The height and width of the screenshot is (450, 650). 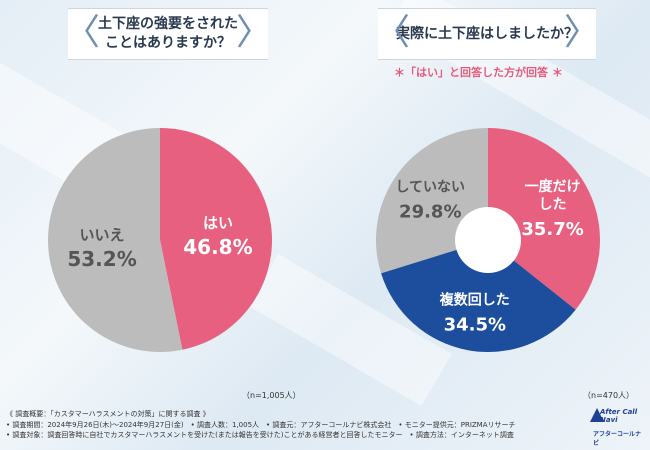 What do you see at coordinates (101, 259) in the screenshot?
I see `slice-value: 53.2%` at bounding box center [101, 259].